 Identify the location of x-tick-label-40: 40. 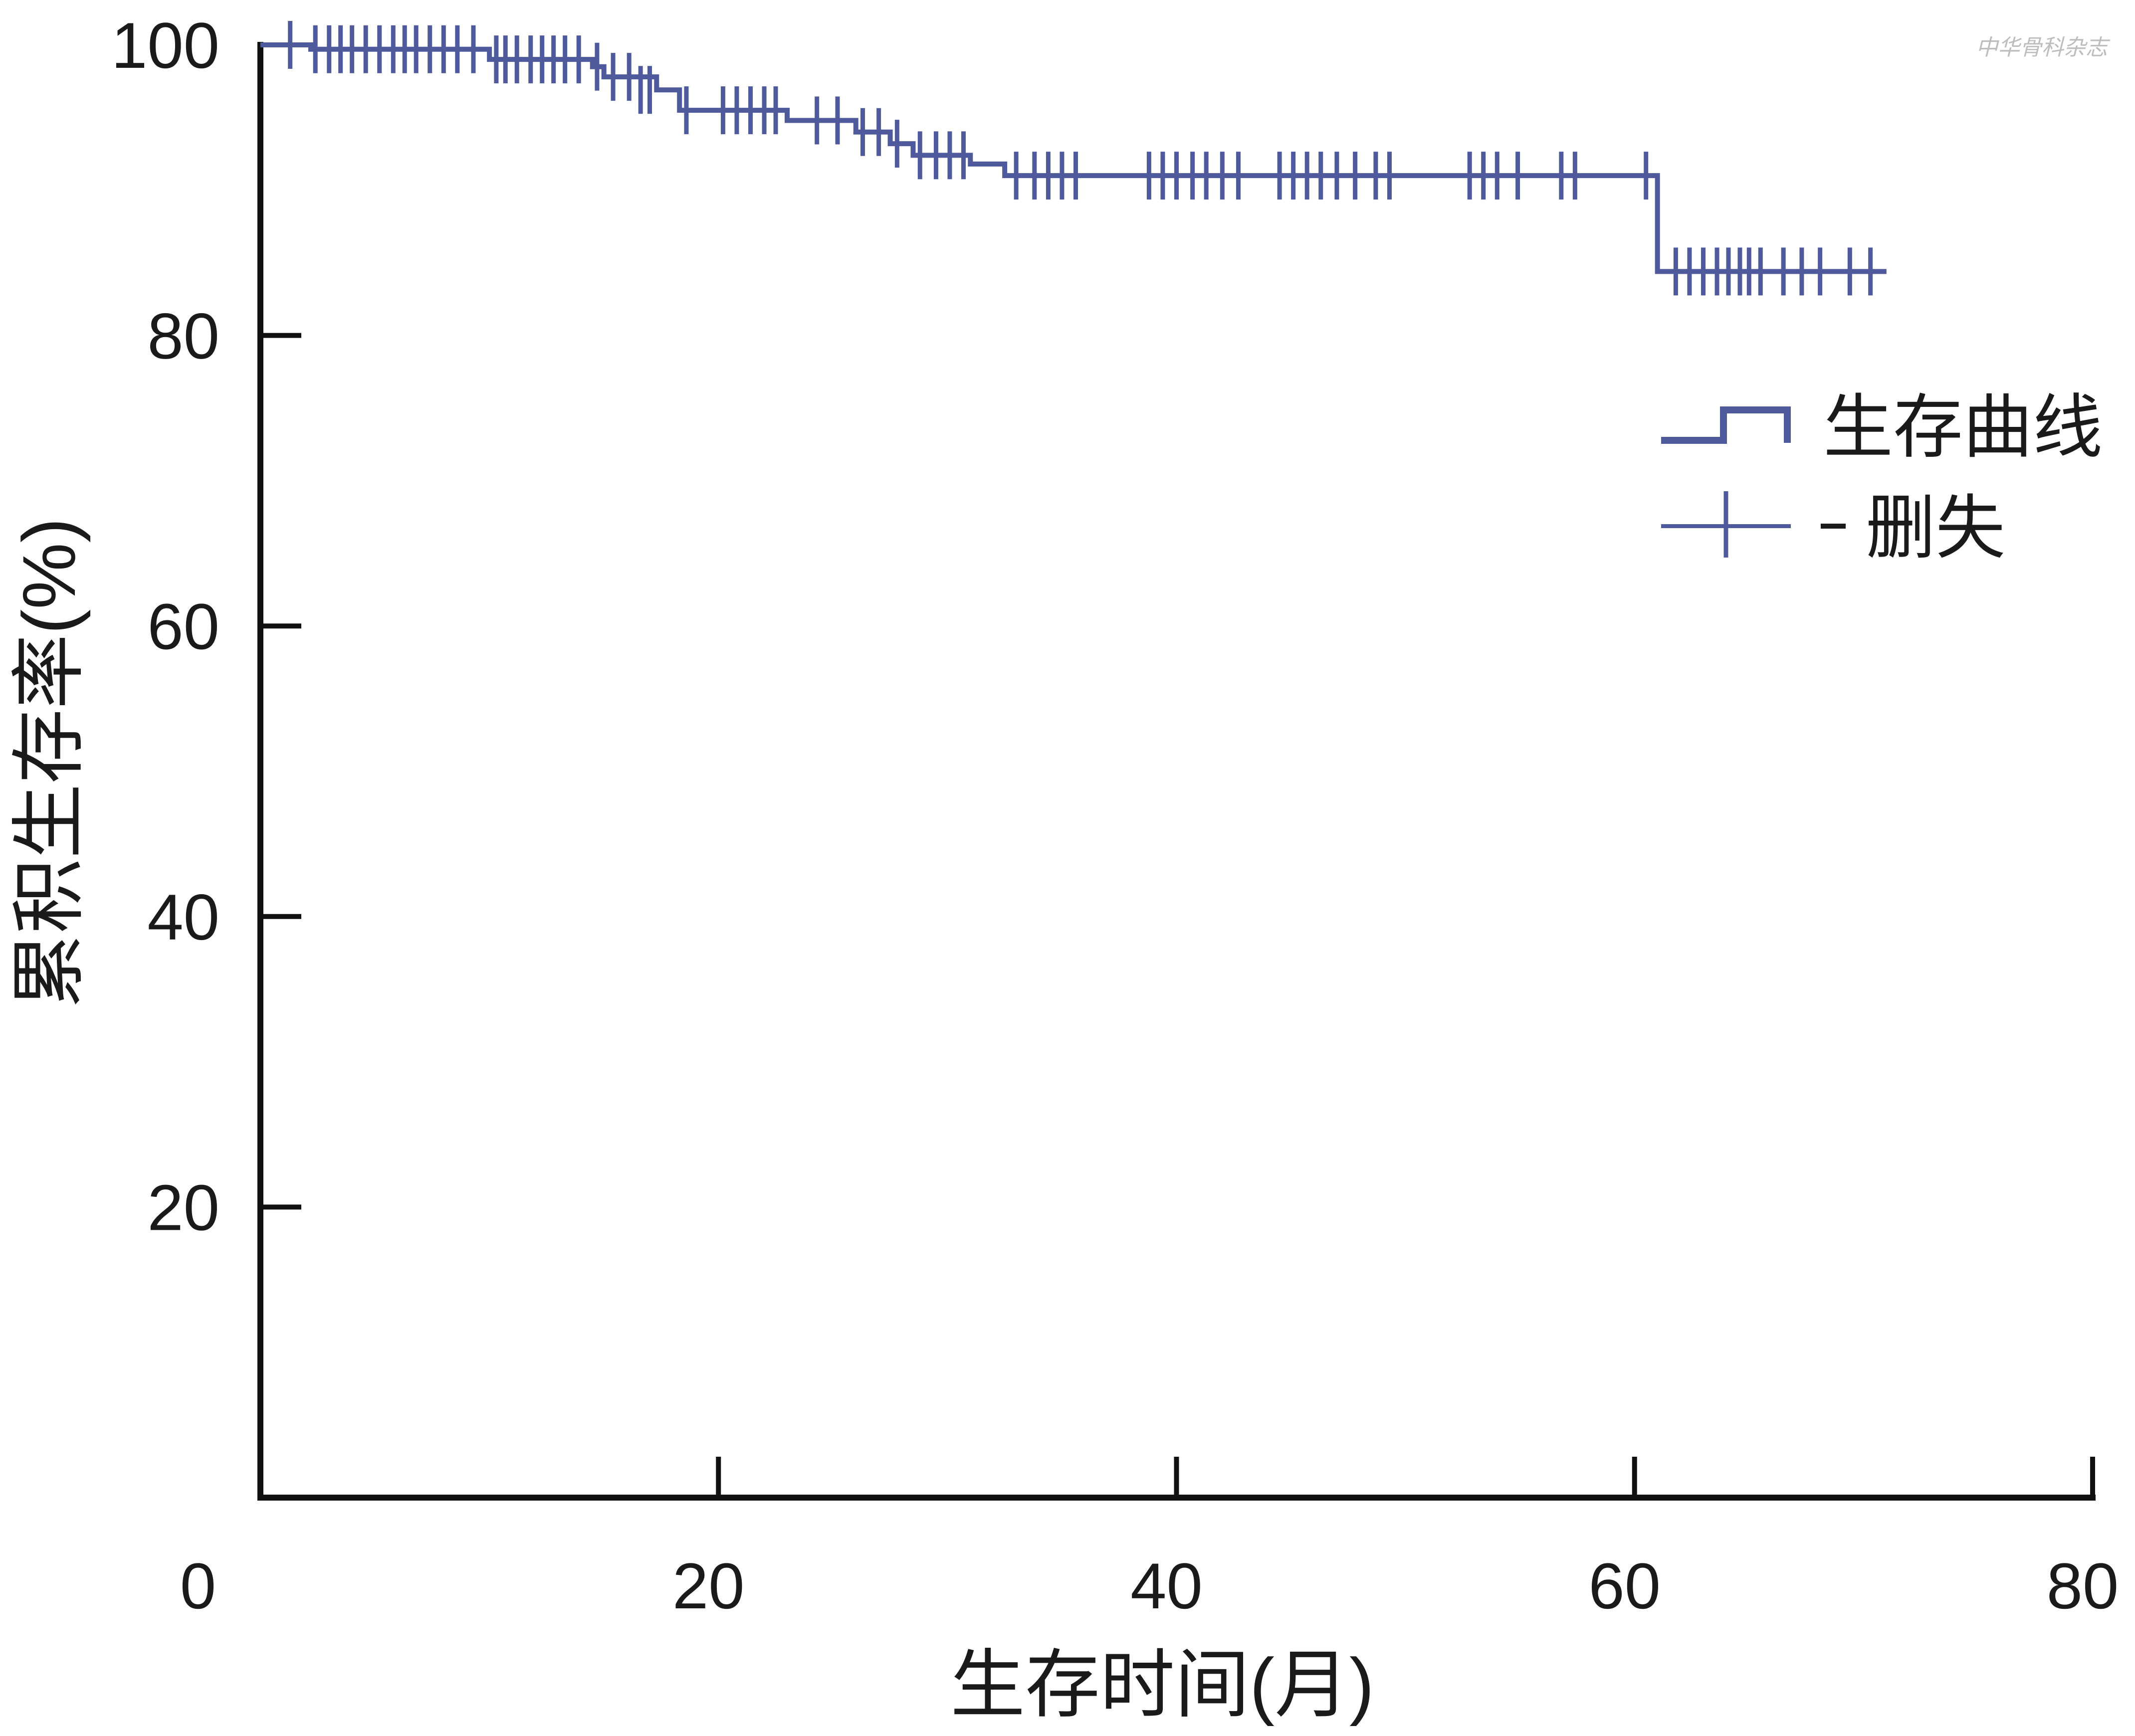
(1166, 1585).